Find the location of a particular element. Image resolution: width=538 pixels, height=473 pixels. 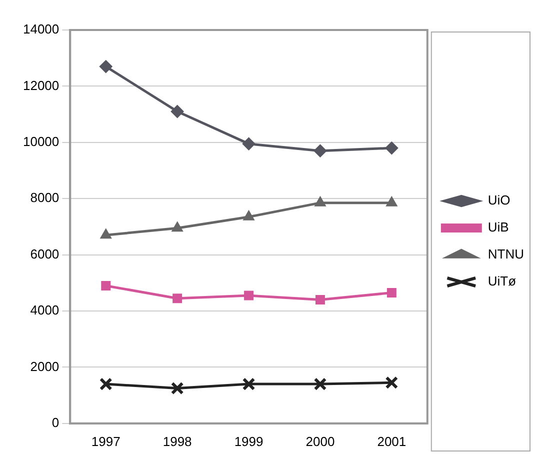

x-tick-label: 2000 is located at coordinates (320, 441).